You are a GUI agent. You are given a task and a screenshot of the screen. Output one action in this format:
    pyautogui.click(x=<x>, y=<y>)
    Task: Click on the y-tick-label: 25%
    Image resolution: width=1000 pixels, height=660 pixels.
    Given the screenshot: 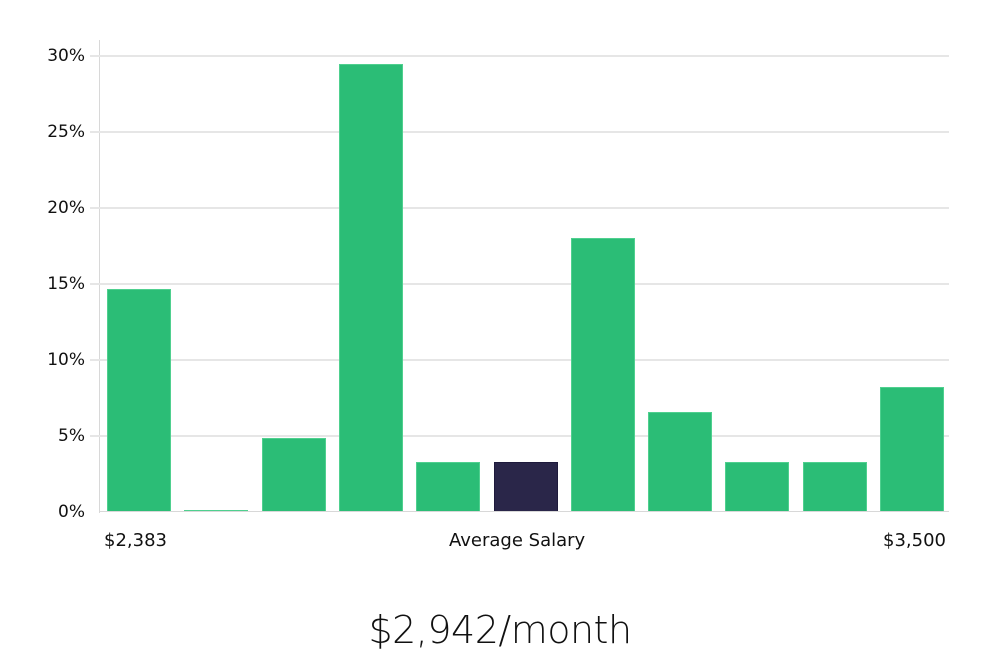 What is the action you would take?
    pyautogui.click(x=66, y=132)
    